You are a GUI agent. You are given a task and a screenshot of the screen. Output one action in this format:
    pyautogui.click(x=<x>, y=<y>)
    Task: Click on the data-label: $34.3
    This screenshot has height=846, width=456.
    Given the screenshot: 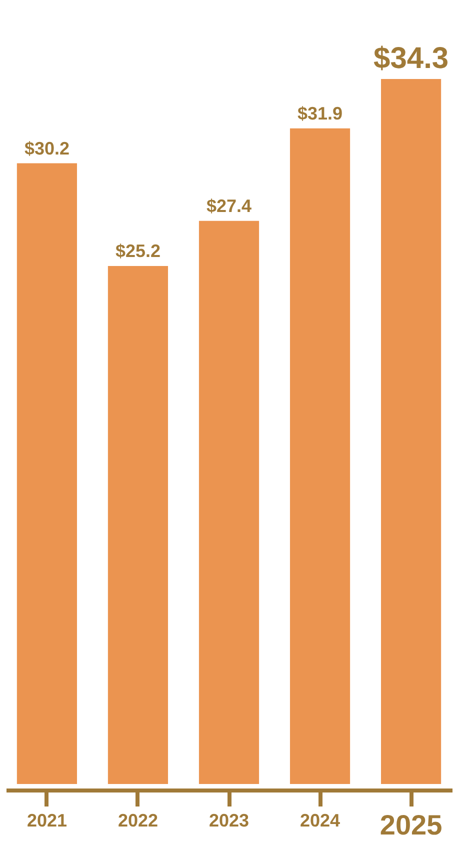 What is the action you would take?
    pyautogui.click(x=411, y=58)
    